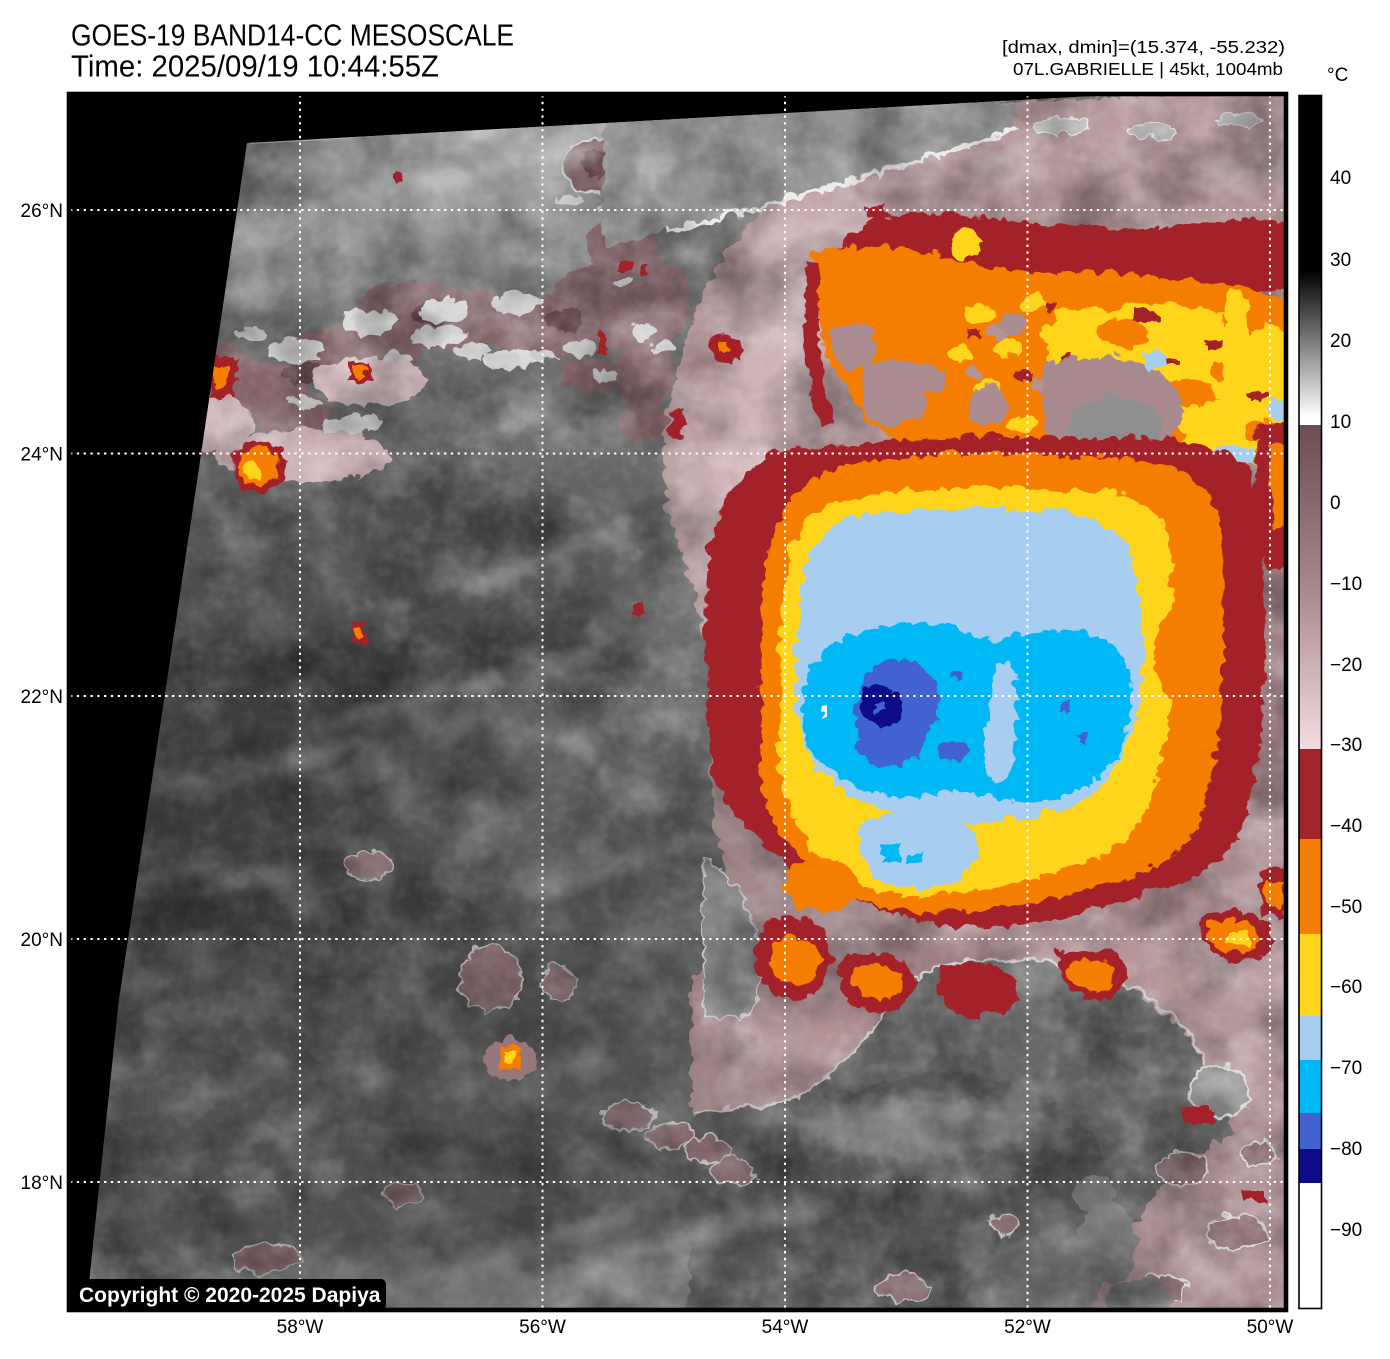 This screenshot has height=1359, width=1390. I want to click on svg-text: 10, so click(1340, 422).